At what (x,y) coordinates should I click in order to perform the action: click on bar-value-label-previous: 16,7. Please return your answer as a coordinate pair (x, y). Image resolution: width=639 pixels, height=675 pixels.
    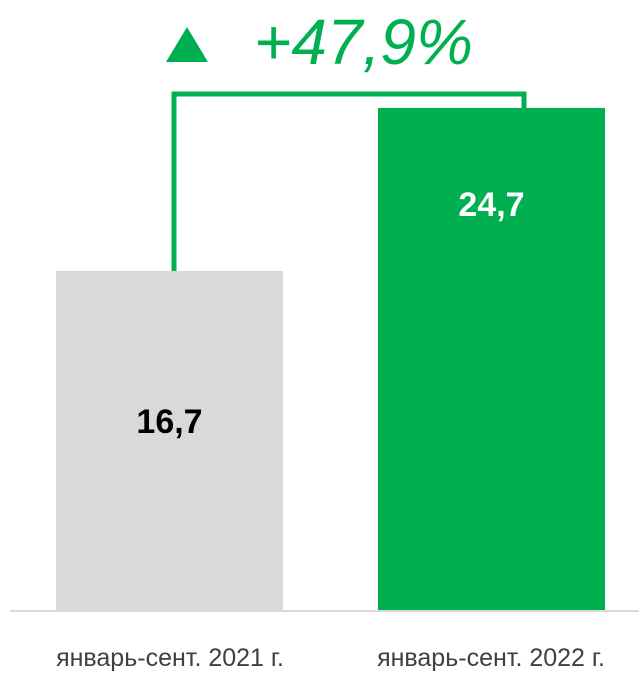
    Looking at the image, I should click on (169, 422).